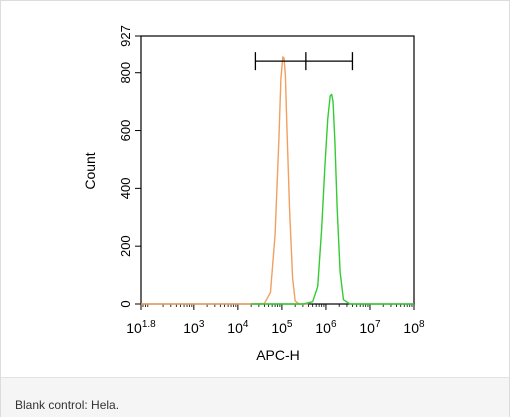 The height and width of the screenshot is (417, 510). I want to click on x-tick-label: 101.8, so click(141, 327).